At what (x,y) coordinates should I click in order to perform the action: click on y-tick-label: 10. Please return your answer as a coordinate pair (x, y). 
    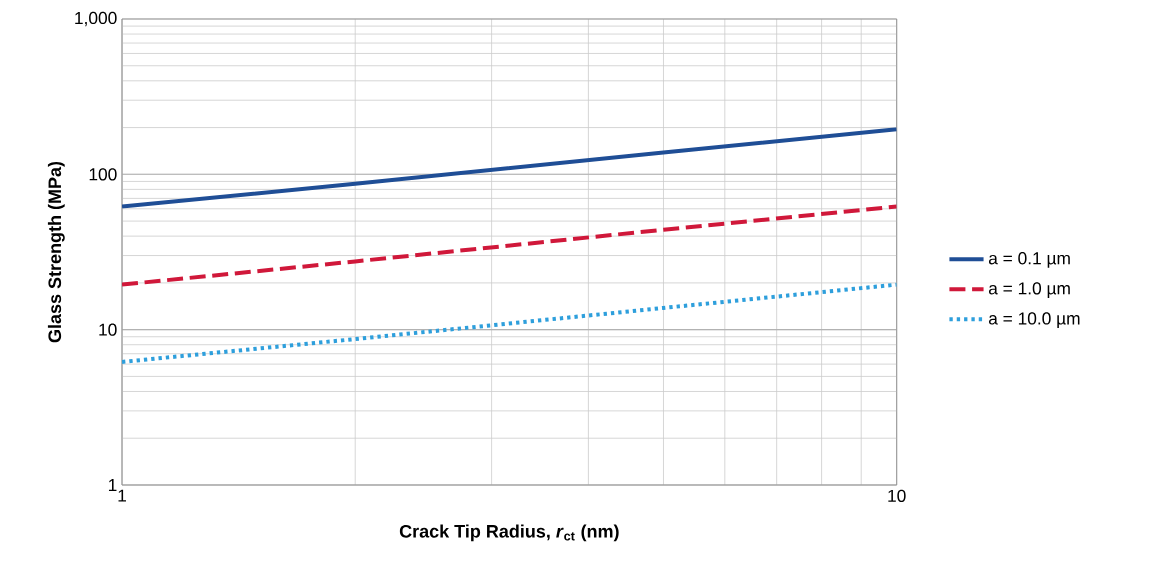
    Looking at the image, I should click on (108, 329).